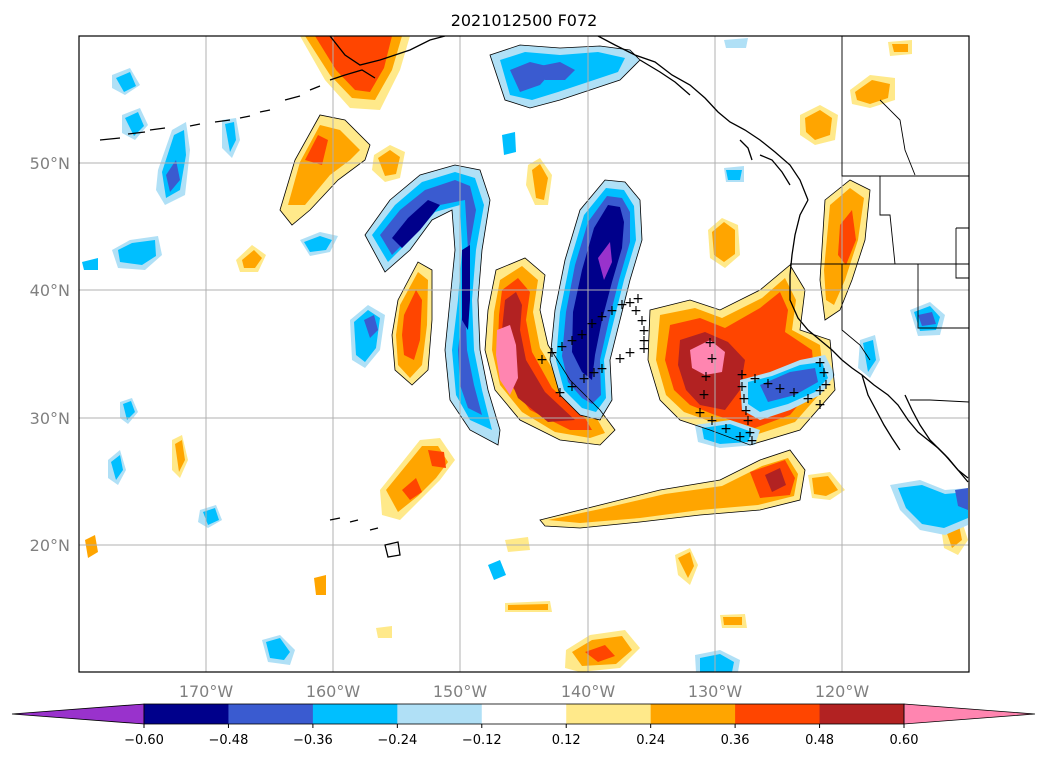 This screenshot has height=763, width=1047. Describe the element at coordinates (50, 163) in the screenshot. I see `lat-label: 50°N` at that location.